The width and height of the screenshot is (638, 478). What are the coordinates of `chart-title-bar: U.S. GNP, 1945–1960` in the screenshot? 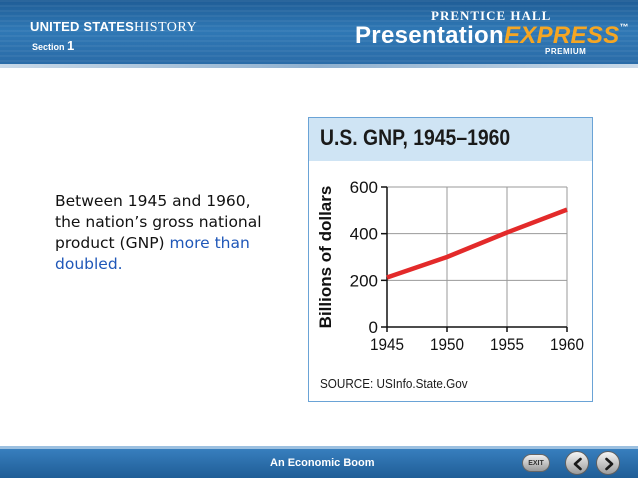 It's located at (450, 139).